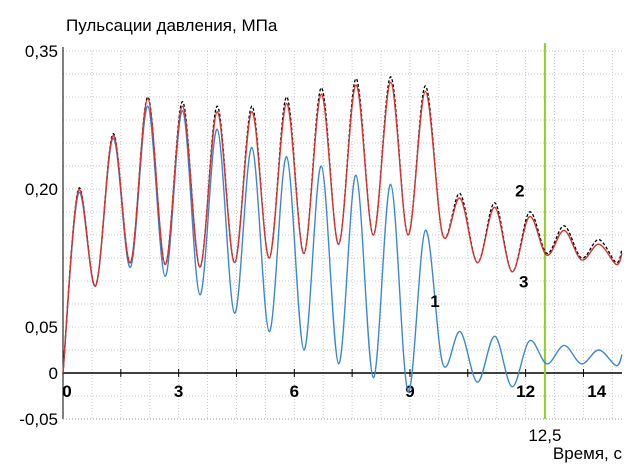 The width and height of the screenshot is (631, 466). I want to click on y-tick-label: 0,35, so click(41, 51).